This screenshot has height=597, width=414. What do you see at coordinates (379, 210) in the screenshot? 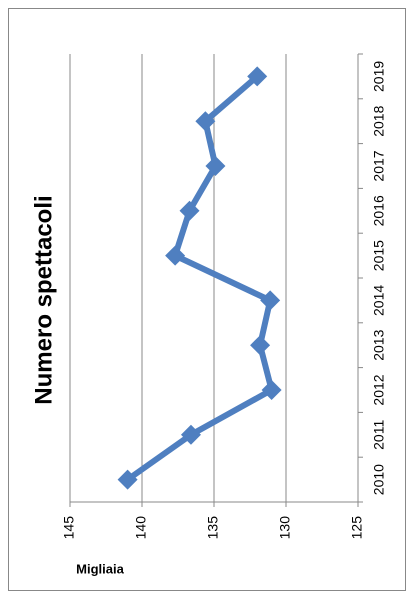
I see `x-tick-label: 2016` at bounding box center [379, 210].